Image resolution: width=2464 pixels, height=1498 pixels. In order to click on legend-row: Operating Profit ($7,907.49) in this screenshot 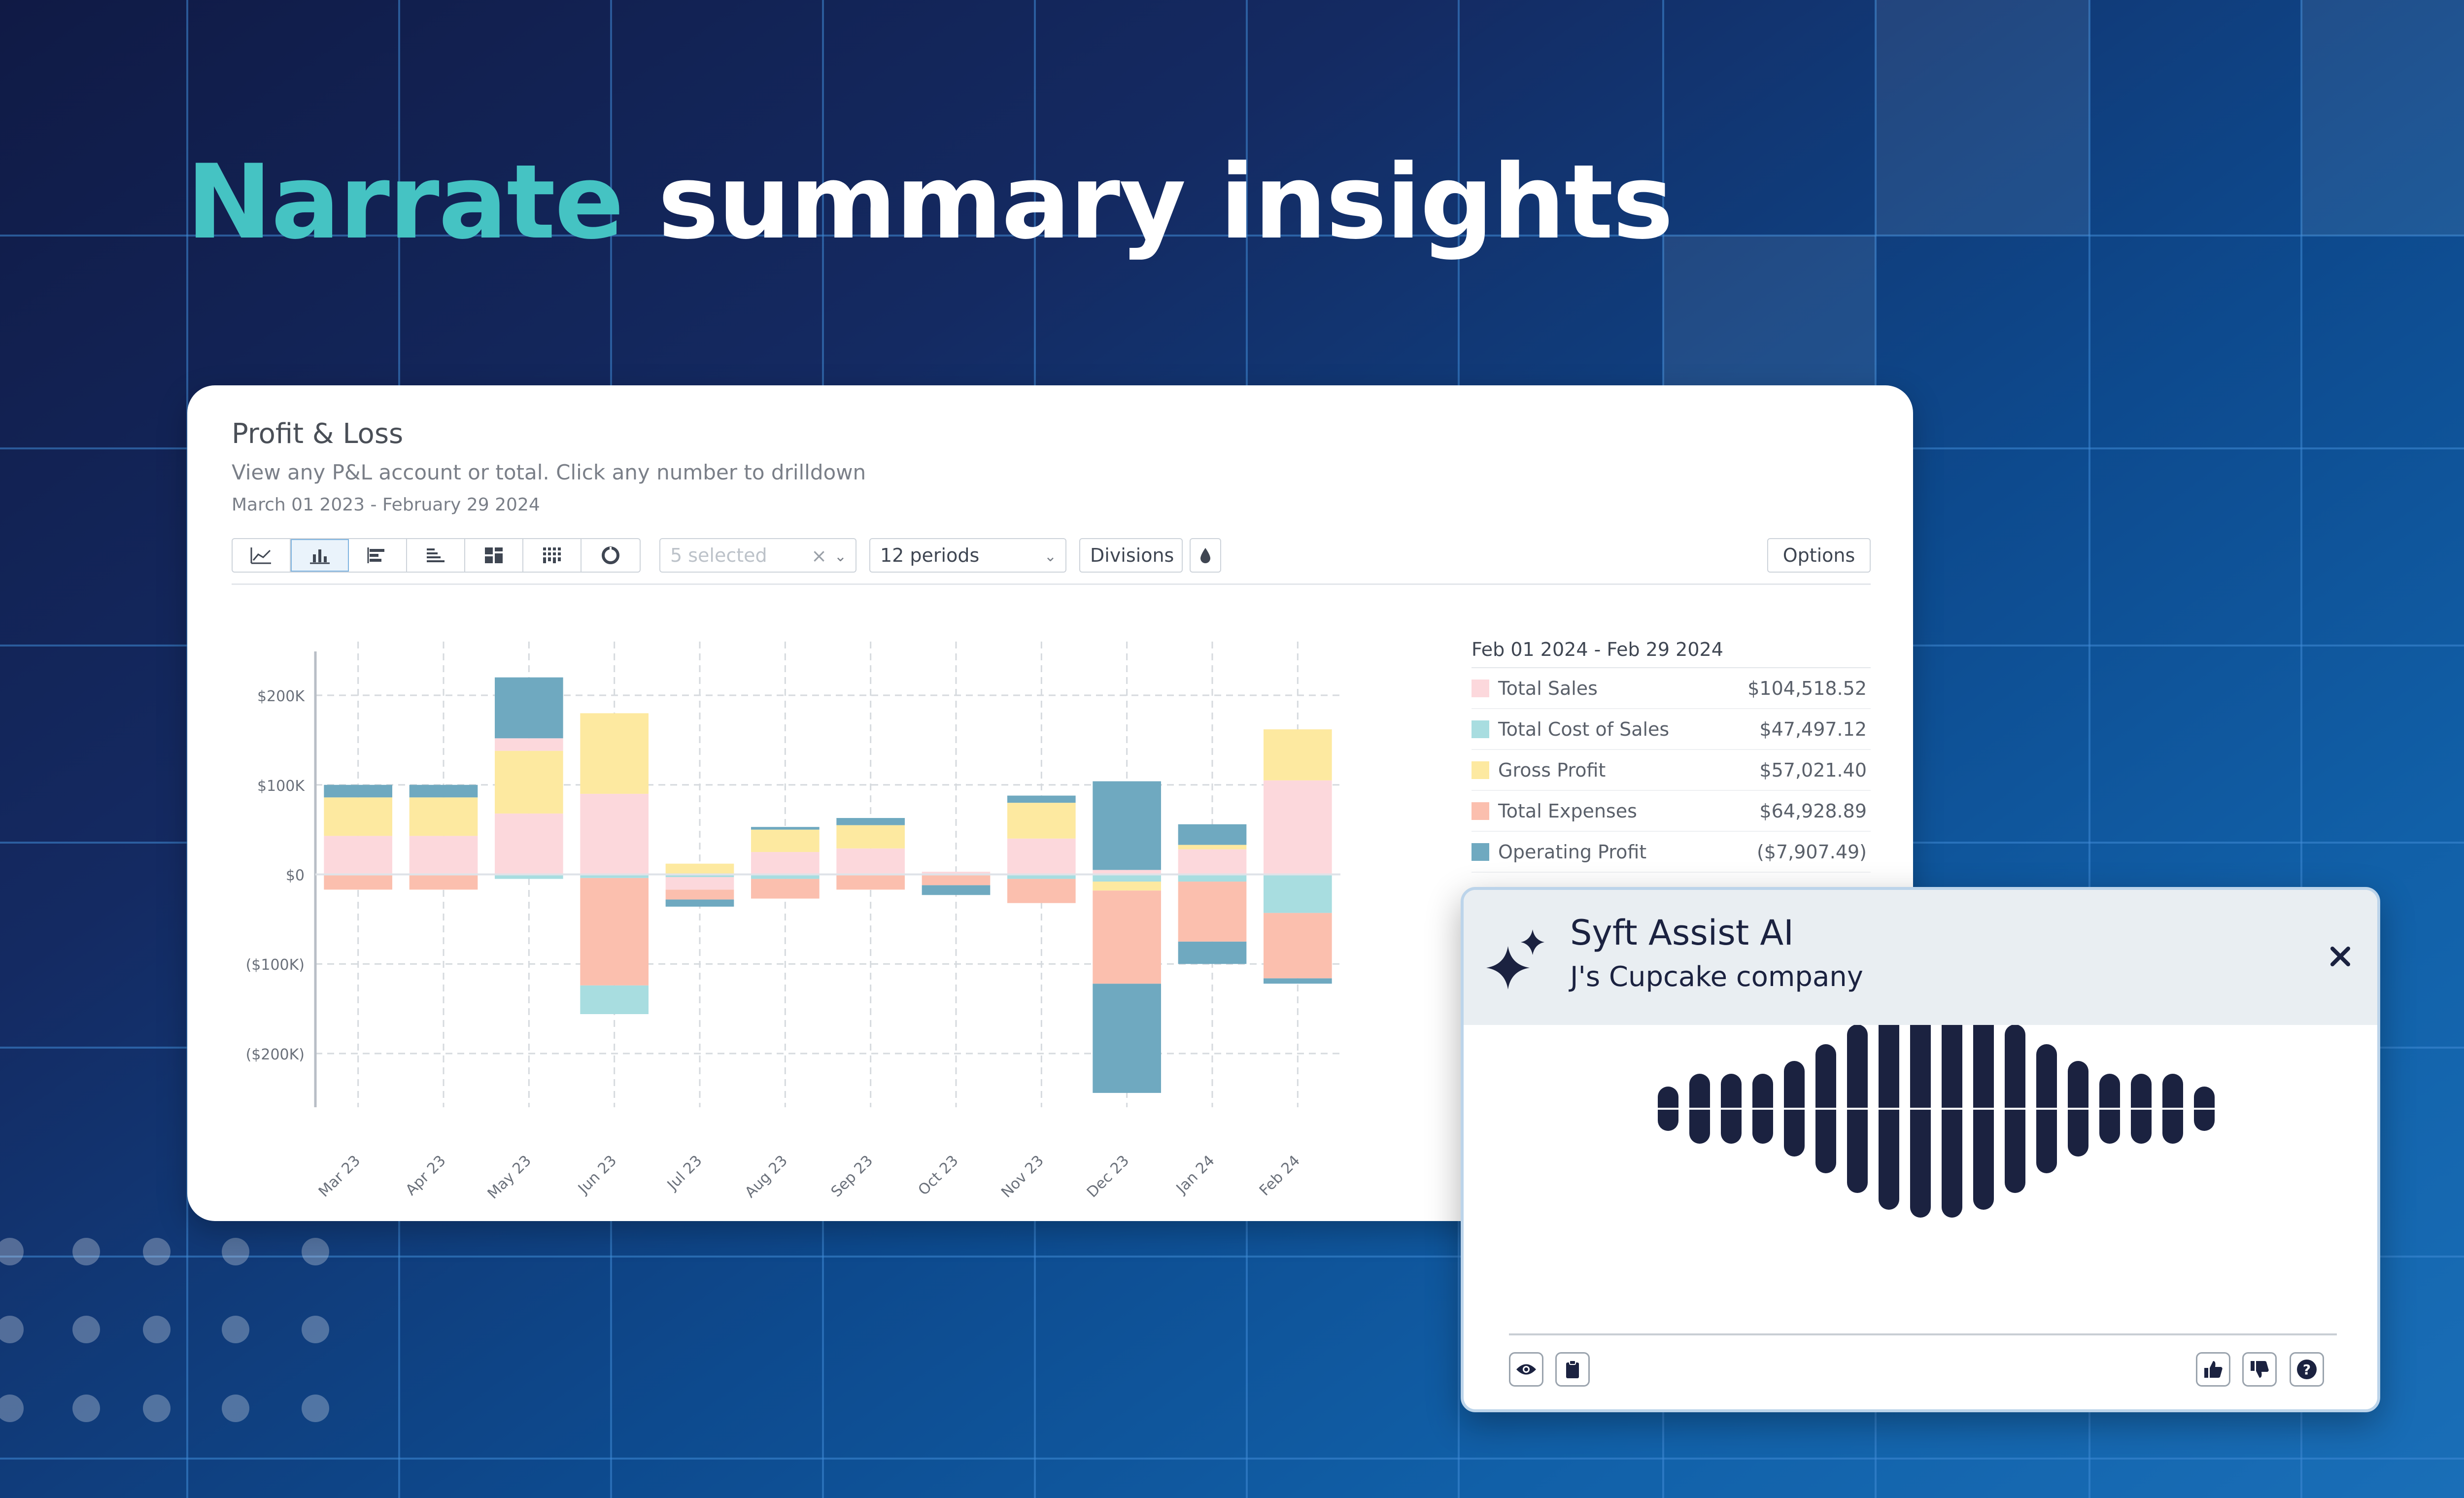, I will do `click(1671, 852)`.